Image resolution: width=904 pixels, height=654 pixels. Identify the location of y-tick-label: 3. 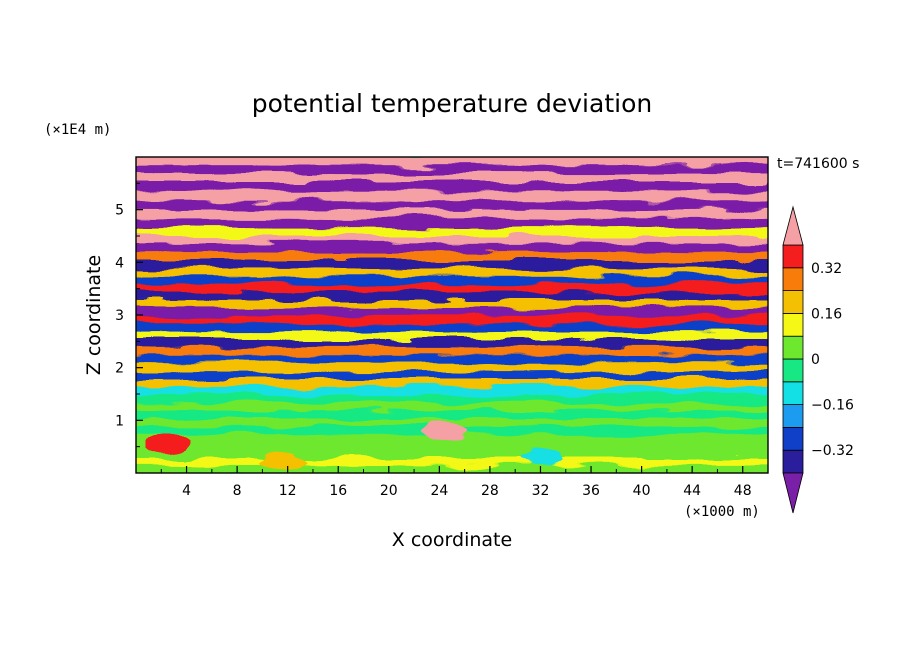
(119, 316).